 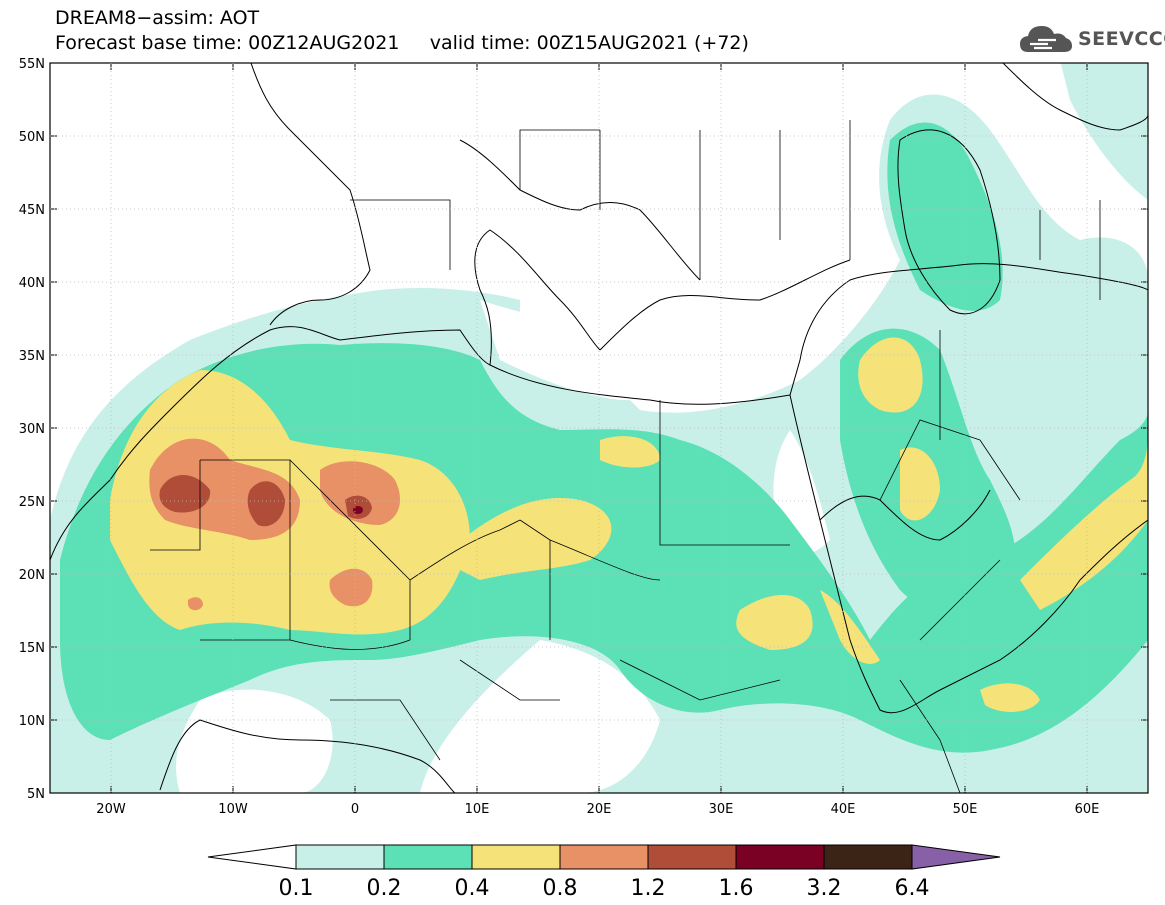 What do you see at coordinates (32, 429) in the screenshot?
I see `lat-label: 30N` at bounding box center [32, 429].